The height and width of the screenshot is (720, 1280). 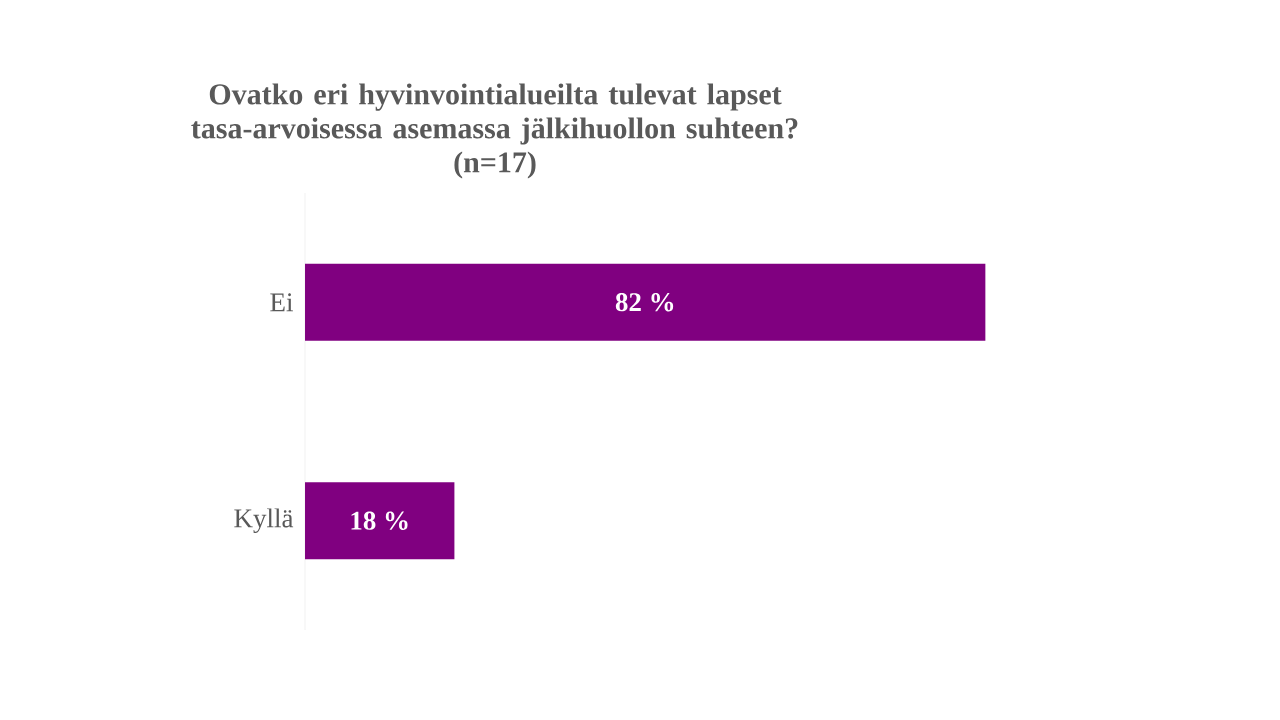 What do you see at coordinates (644, 302) in the screenshot?
I see `data-label: 82 %` at bounding box center [644, 302].